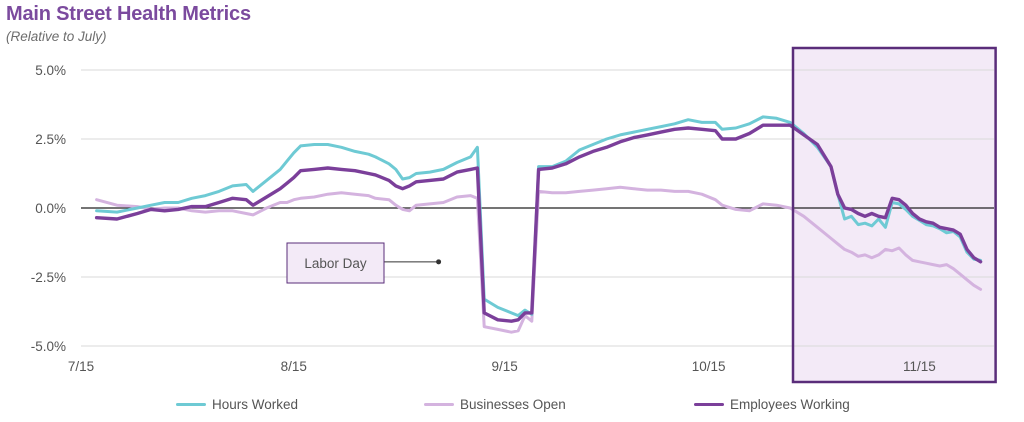 This screenshot has width=1024, height=422. What do you see at coordinates (439, 404) in the screenshot?
I see `legend-swatch-businesses-open` at bounding box center [439, 404].